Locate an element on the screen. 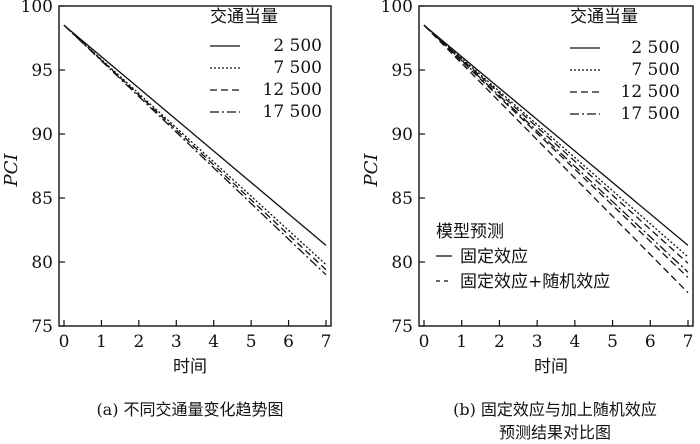  legend2-title: 模型预测 is located at coordinates (470, 232).